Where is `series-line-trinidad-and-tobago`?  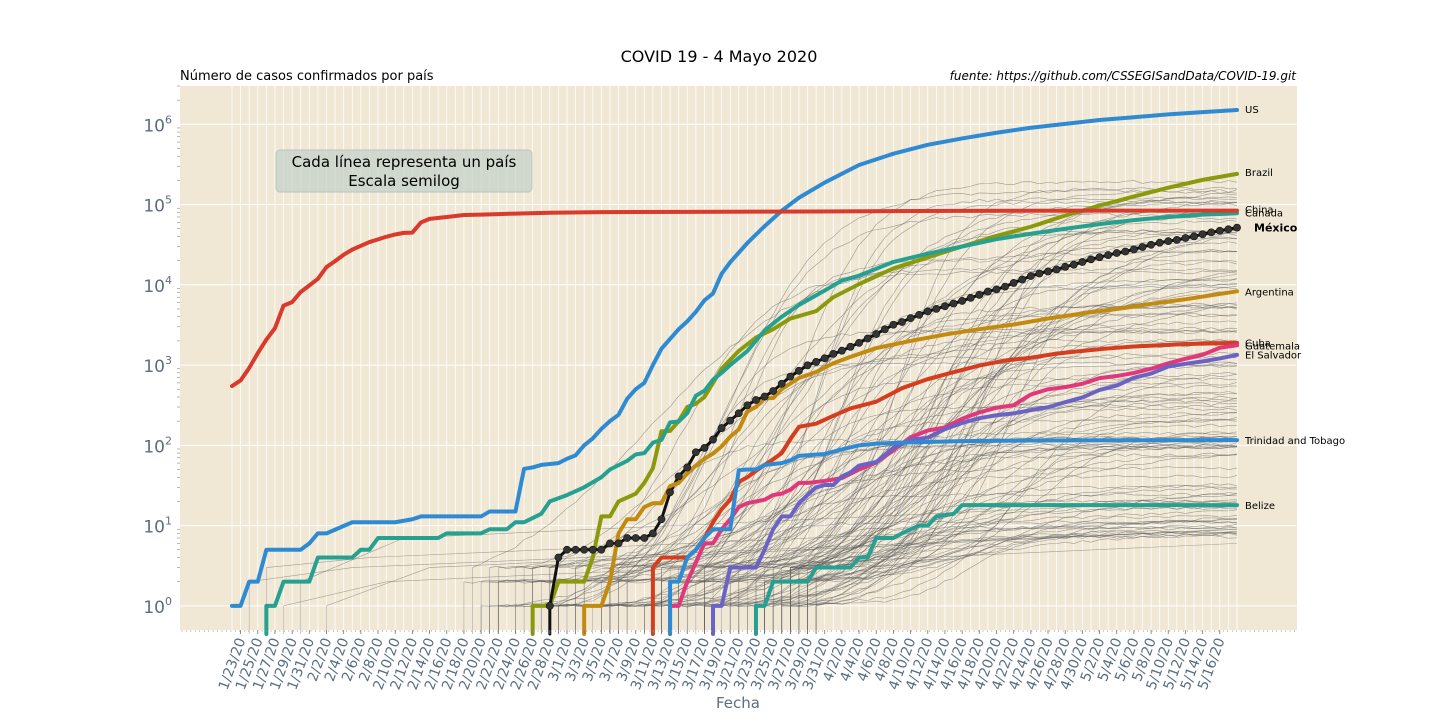 series-line-trinidad-and-tobago is located at coordinates (953, 537).